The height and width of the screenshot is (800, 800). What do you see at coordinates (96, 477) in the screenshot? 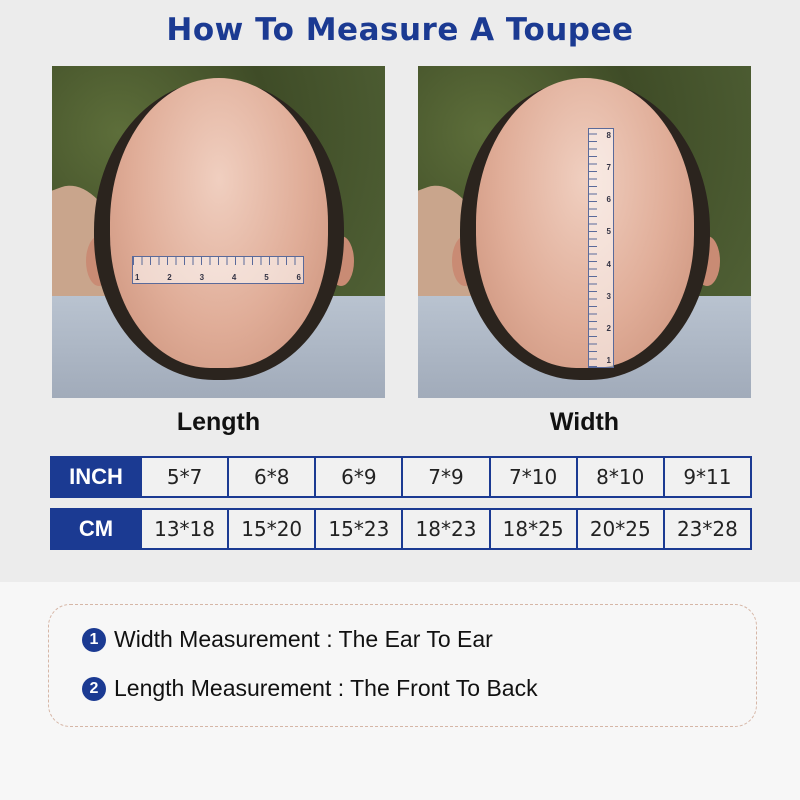
I see `row-header: INCH` at bounding box center [96, 477].